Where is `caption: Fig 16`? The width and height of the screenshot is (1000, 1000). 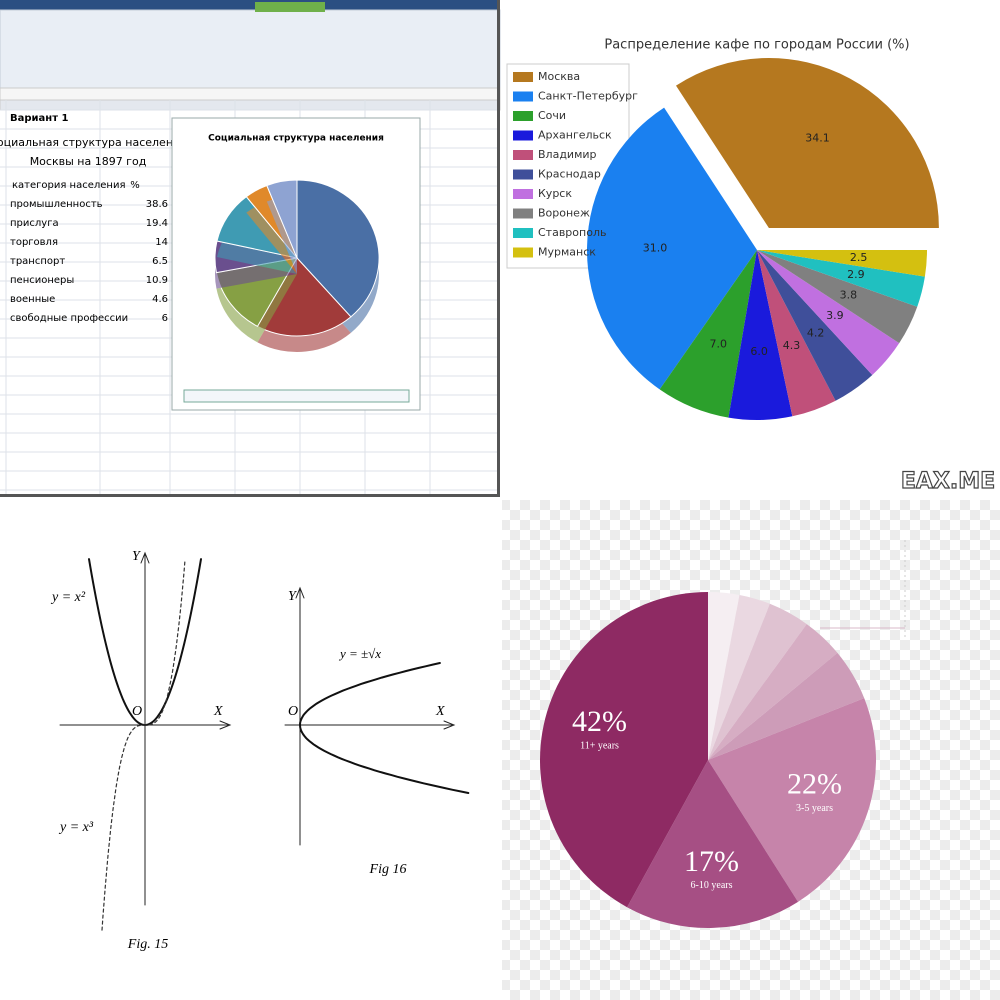 caption: Fig 16 is located at coordinates (388, 869).